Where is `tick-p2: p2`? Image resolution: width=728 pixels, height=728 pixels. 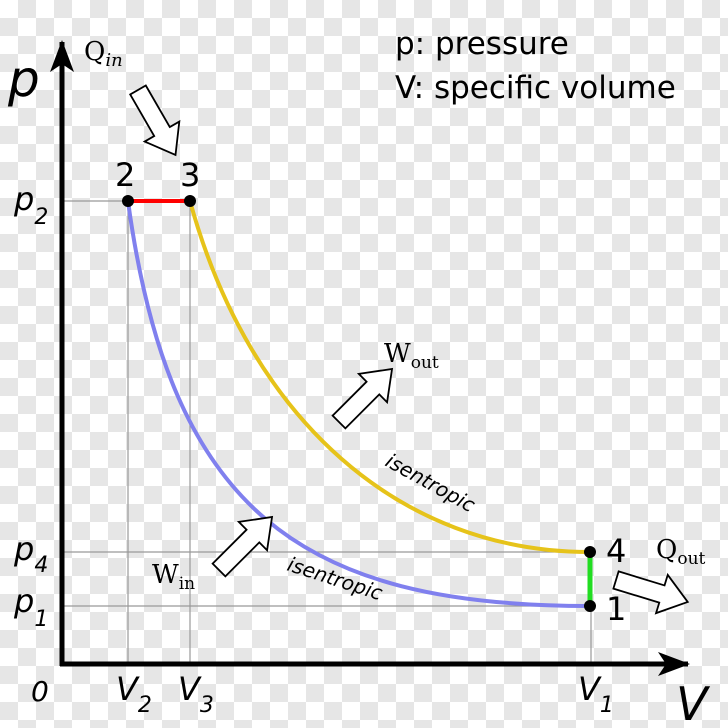 tick-p2: p2 is located at coordinates (30, 205).